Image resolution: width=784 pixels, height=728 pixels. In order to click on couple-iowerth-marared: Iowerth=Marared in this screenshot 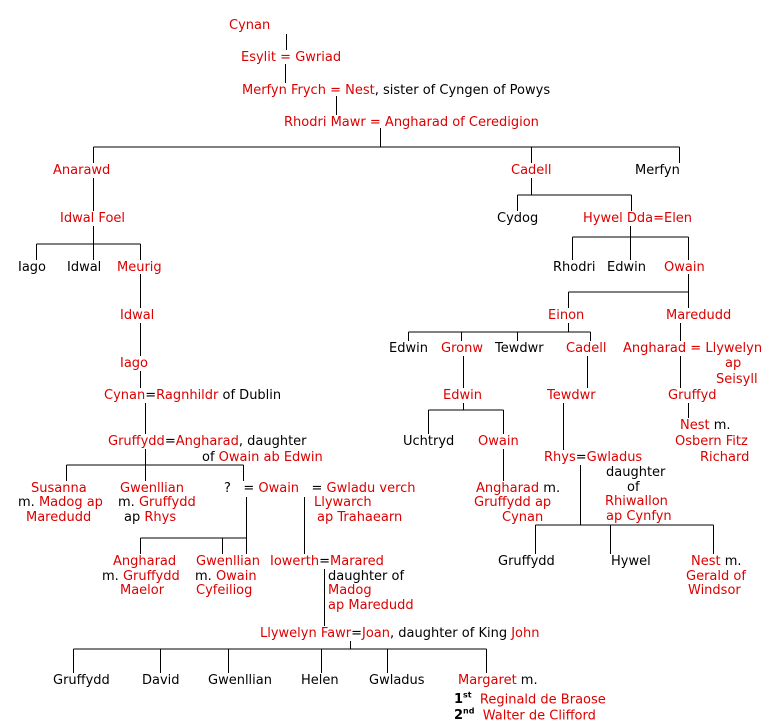, I will do `click(327, 561)`.